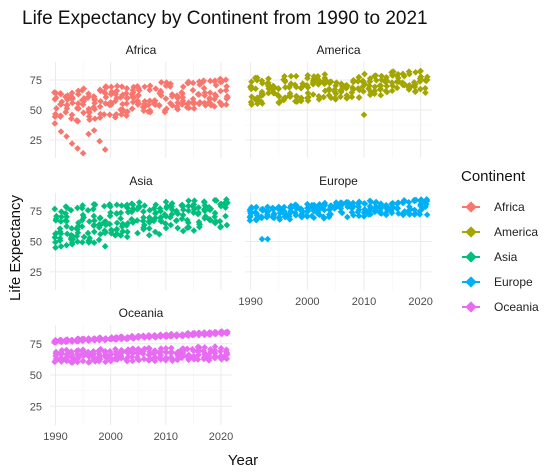 Image resolution: width=560 pixels, height=475 pixels. Describe the element at coordinates (420, 302) in the screenshot. I see `x-tick-label: 2020` at that location.